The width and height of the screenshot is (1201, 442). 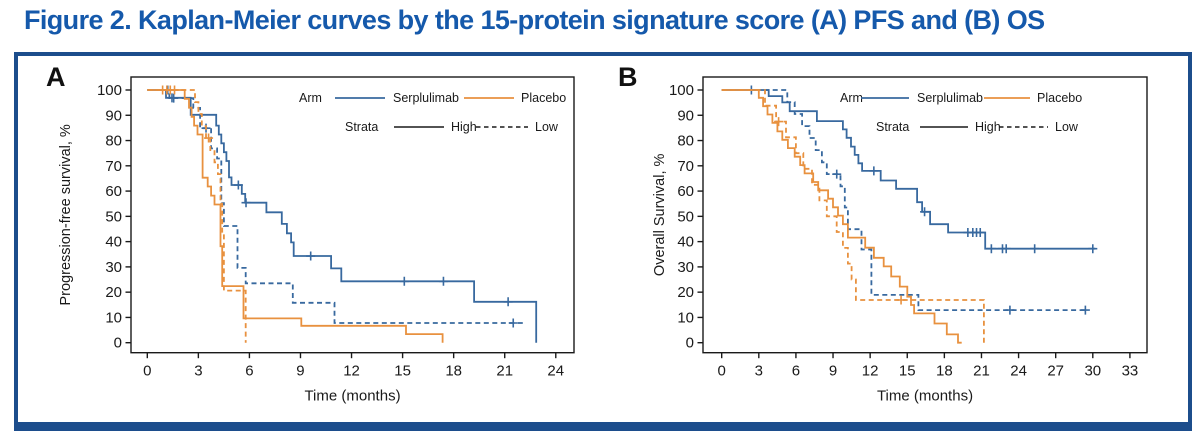 I want to click on x-tick-label: 27, so click(x=1055, y=371).